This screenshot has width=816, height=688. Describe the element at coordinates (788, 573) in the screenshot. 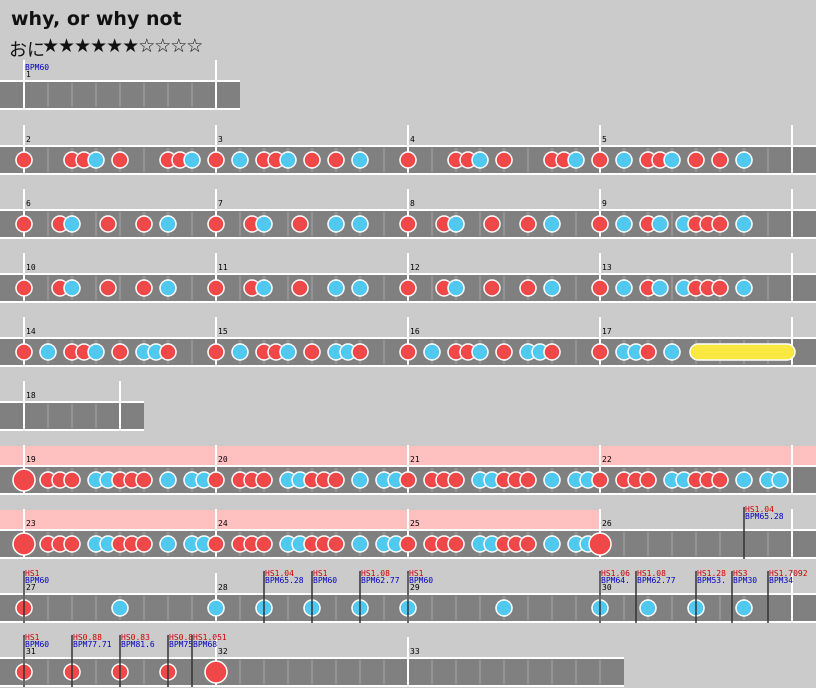

I see `hs-label: HS1.7092` at that location.